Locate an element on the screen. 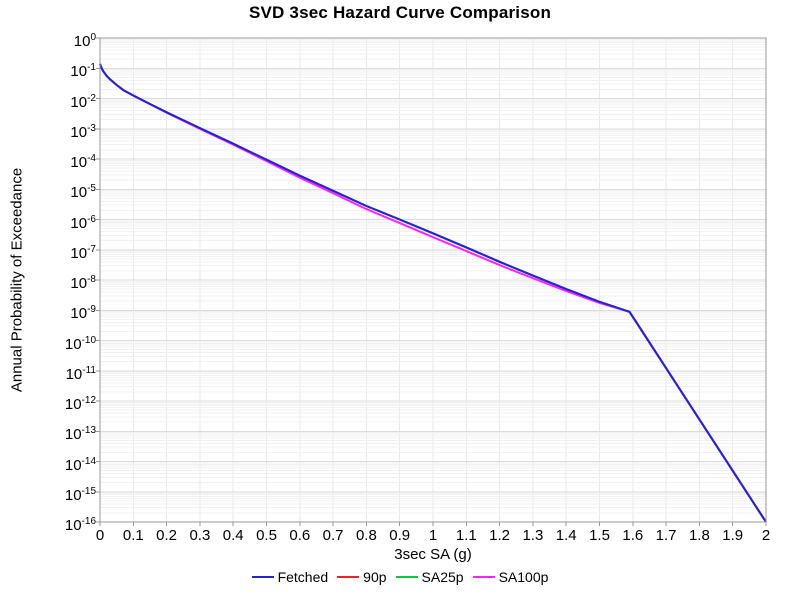 The width and height of the screenshot is (800, 600). x-tick-label: 2 is located at coordinates (766, 535).